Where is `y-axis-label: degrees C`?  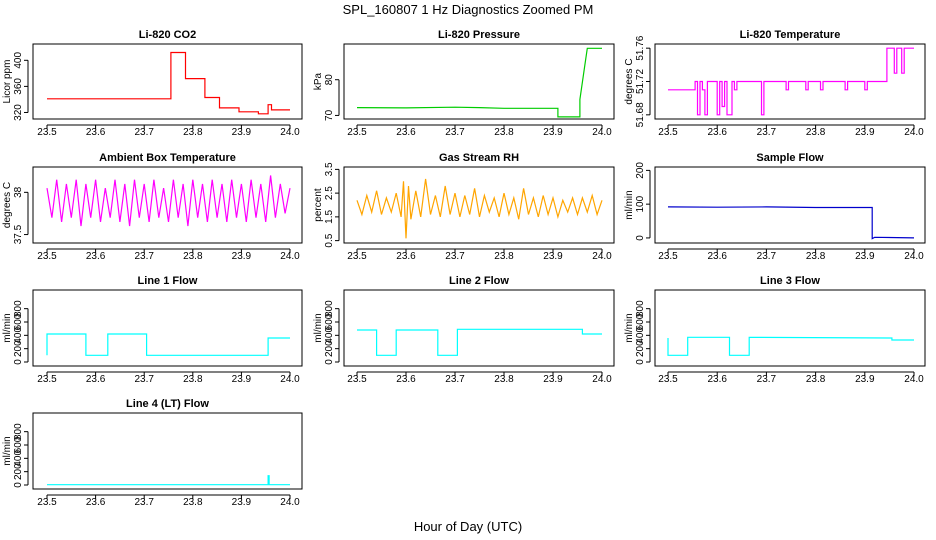
y-axis-label: degrees C is located at coordinates (629, 81).